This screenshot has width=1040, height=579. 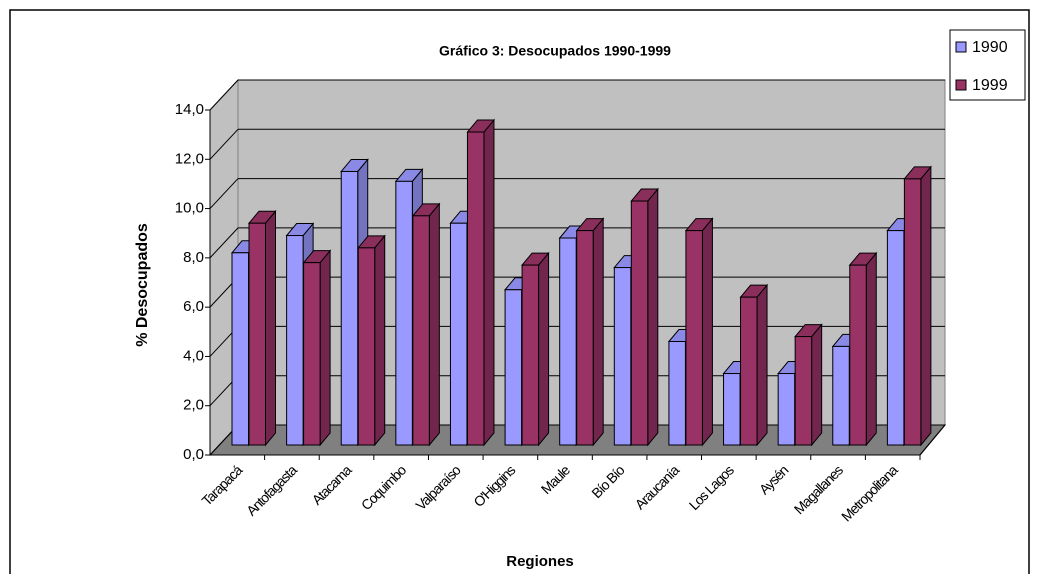 What do you see at coordinates (189, 109) in the screenshot?
I see `y-tick-label: 14,0` at bounding box center [189, 109].